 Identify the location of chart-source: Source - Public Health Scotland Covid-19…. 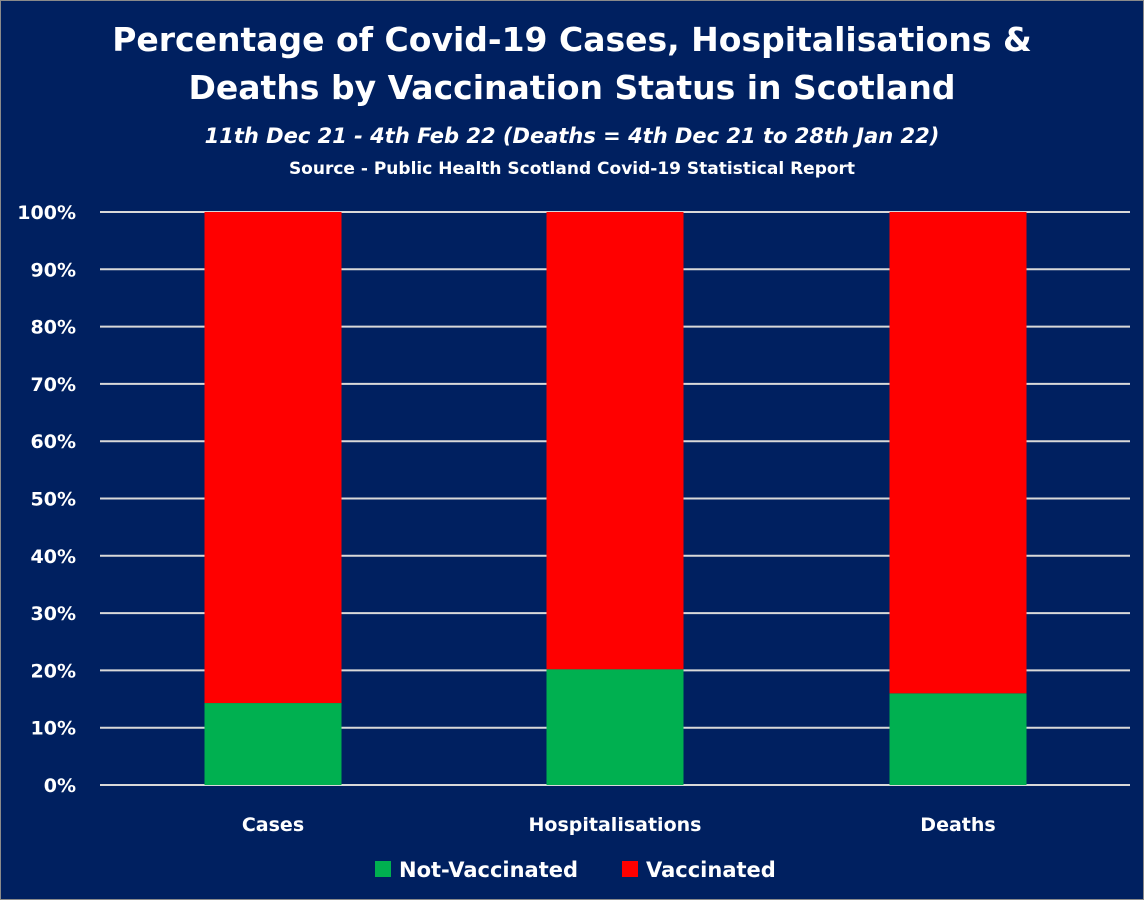
(572, 169).